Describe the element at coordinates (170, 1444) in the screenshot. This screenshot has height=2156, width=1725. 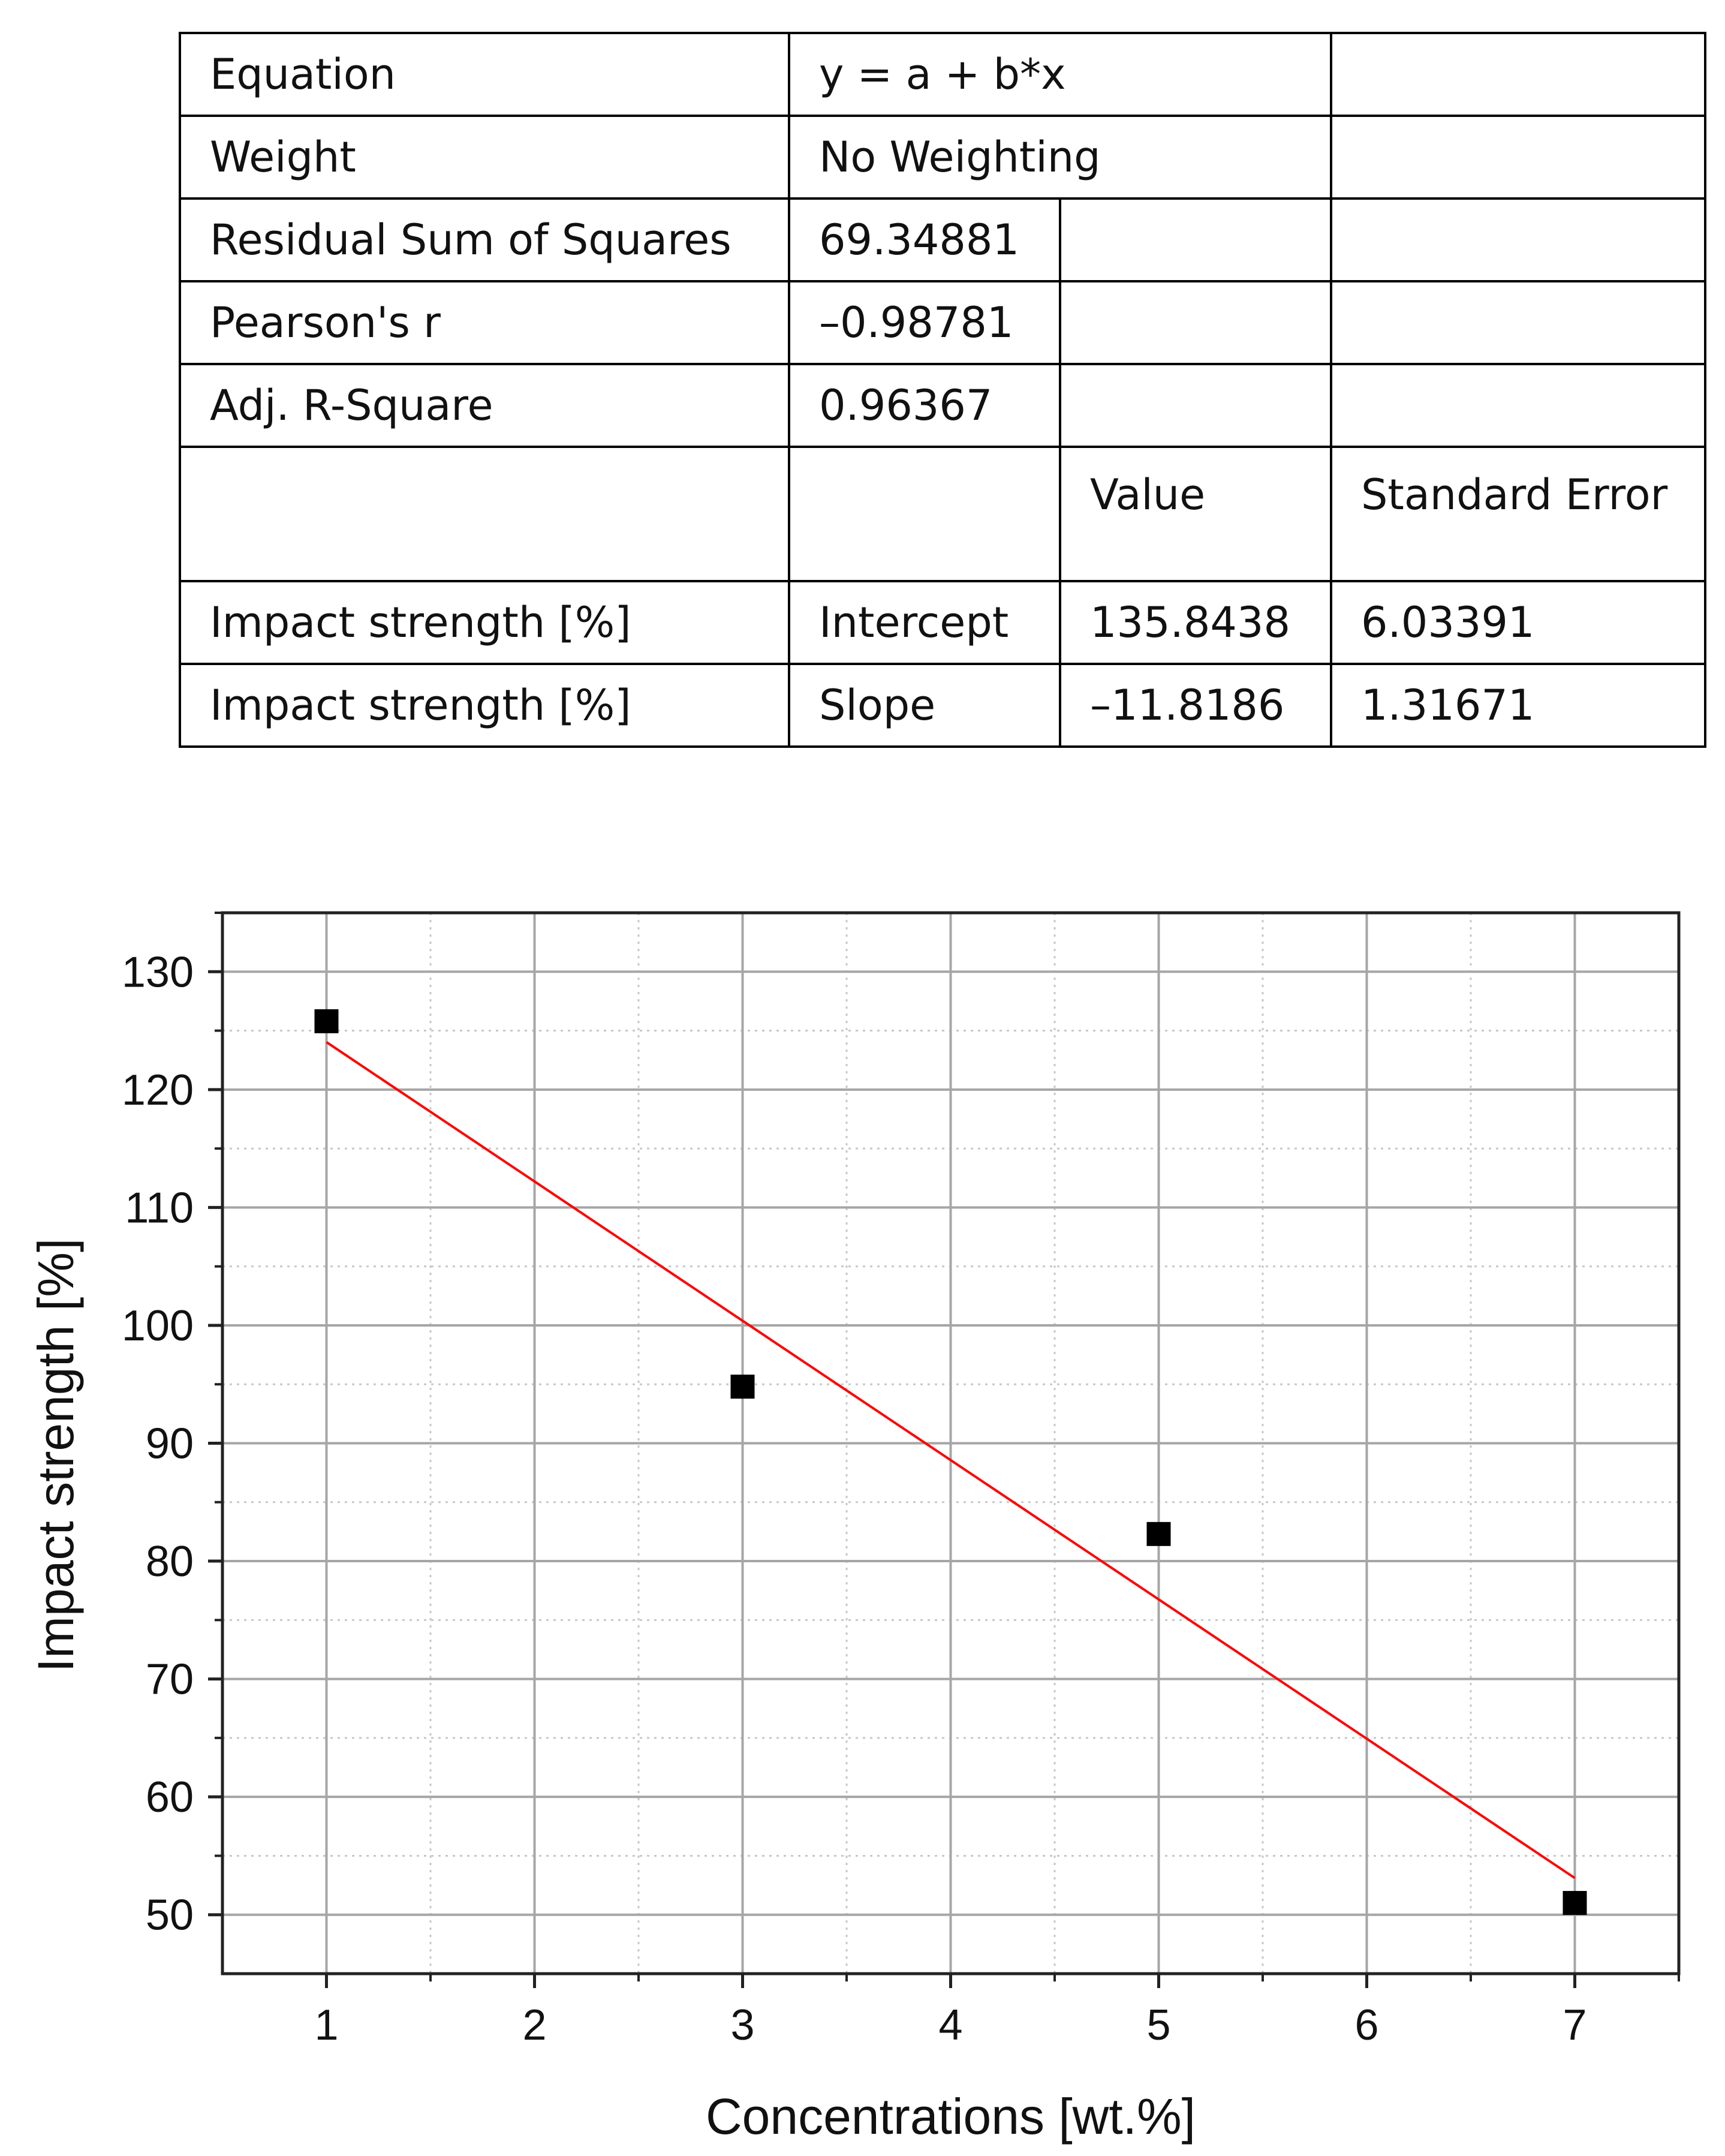
I see `y-tick-label: 90` at that location.